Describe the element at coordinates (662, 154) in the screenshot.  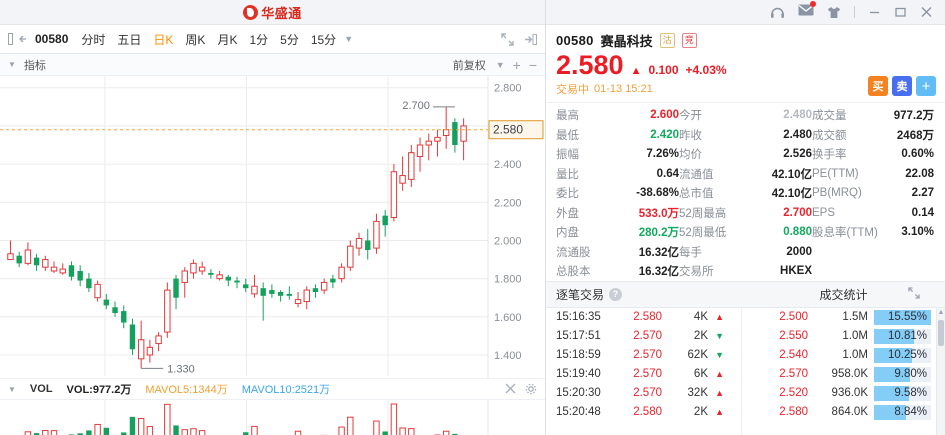
I see `quote-value: 7.26%` at that location.